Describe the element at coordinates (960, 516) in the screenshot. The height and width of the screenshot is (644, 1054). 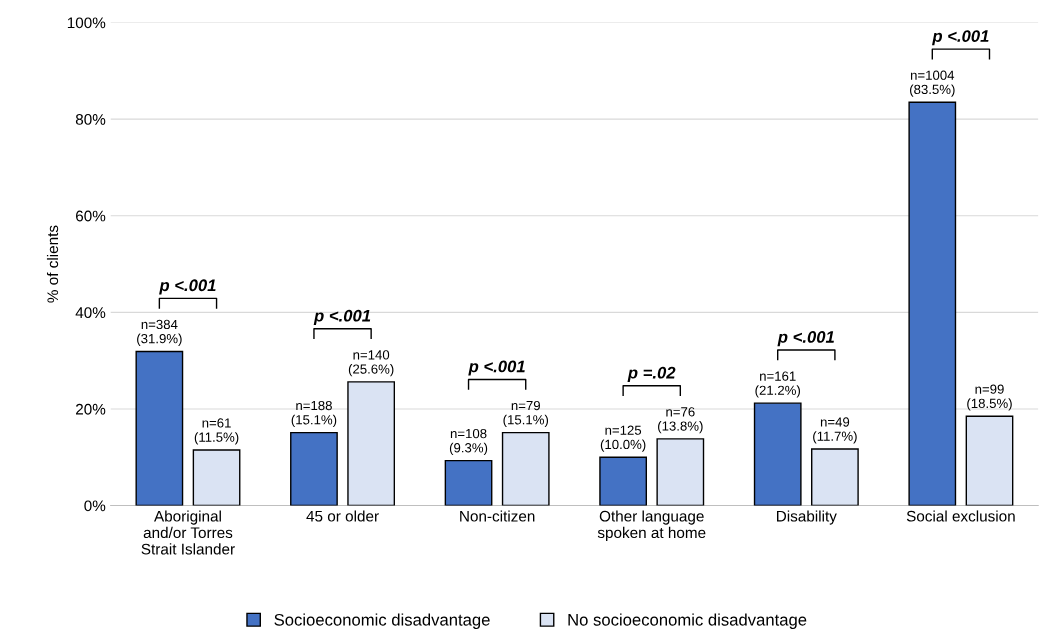
I see `x-tick-label: Social exclusion` at that location.